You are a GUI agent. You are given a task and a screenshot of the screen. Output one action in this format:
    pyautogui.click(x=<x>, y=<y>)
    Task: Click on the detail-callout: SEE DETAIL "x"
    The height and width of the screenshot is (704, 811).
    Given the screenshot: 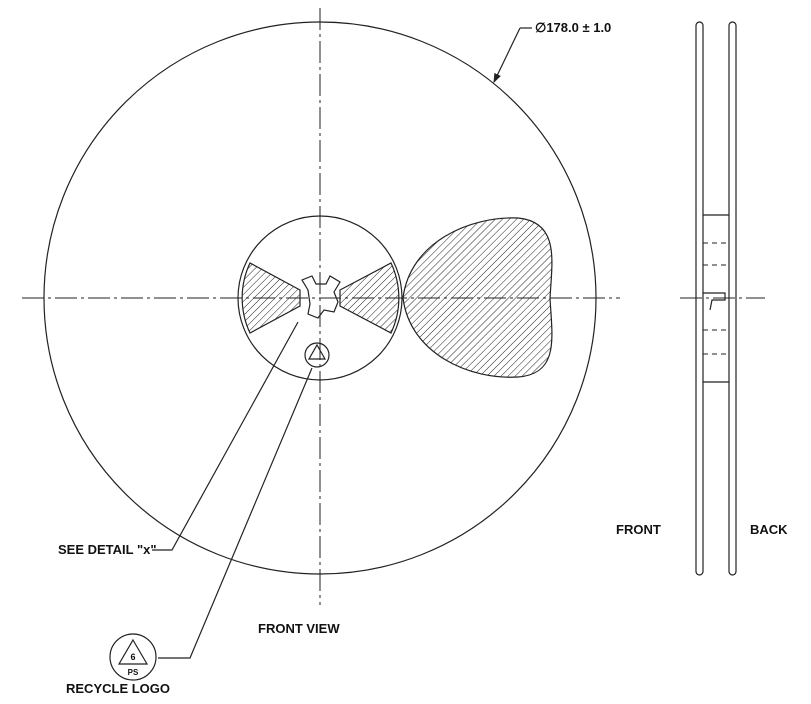 What is the action you would take?
    pyautogui.click(x=107, y=549)
    